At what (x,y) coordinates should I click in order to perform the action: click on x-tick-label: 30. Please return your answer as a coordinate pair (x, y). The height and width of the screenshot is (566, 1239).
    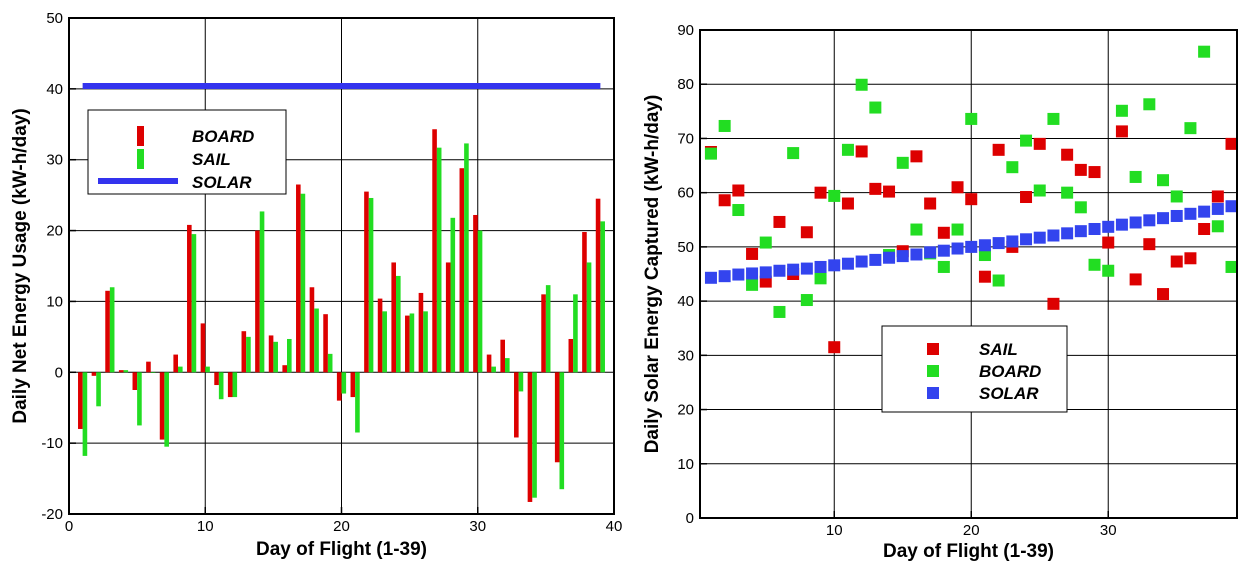
    Looking at the image, I should click on (1108, 530).